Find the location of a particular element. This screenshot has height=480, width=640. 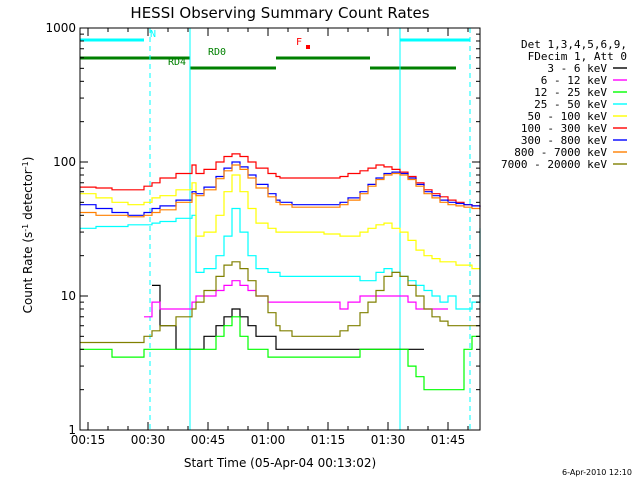

legend-label: 7000 - 20000 keV is located at coordinates (554, 164).